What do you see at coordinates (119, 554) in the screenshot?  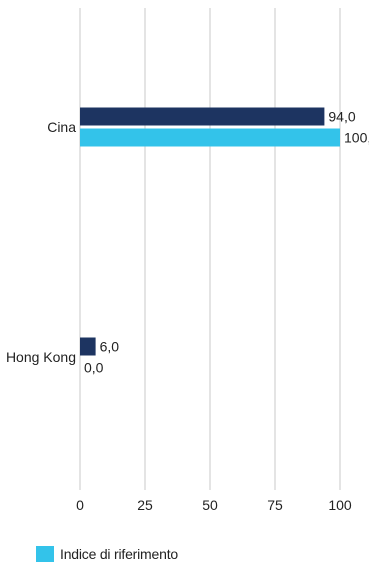 I see `legend-label-benchmark: Indice di riferimento` at bounding box center [119, 554].